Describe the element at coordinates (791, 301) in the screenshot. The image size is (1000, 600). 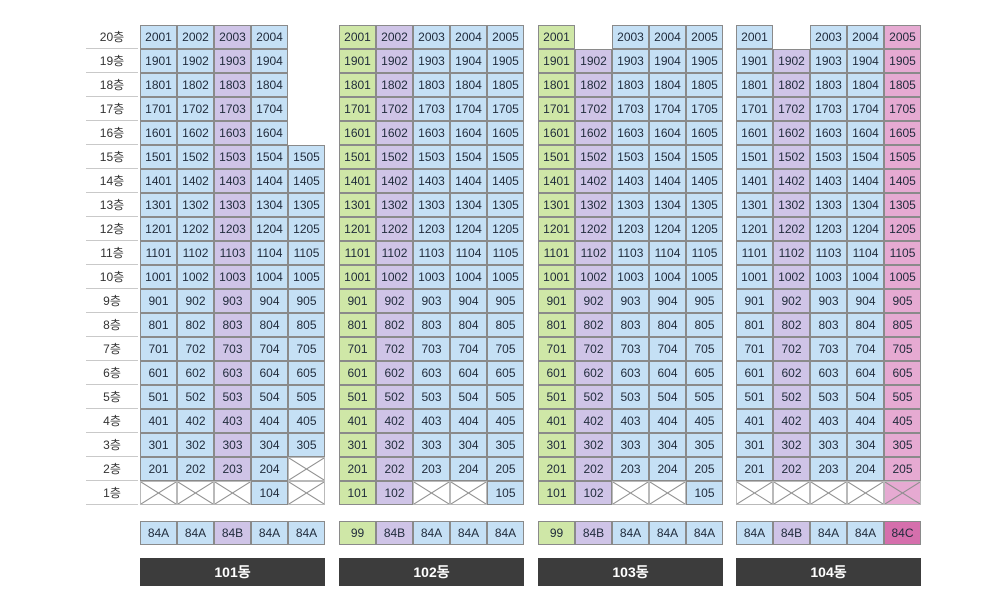
I see `unit-cell: 902` at that location.